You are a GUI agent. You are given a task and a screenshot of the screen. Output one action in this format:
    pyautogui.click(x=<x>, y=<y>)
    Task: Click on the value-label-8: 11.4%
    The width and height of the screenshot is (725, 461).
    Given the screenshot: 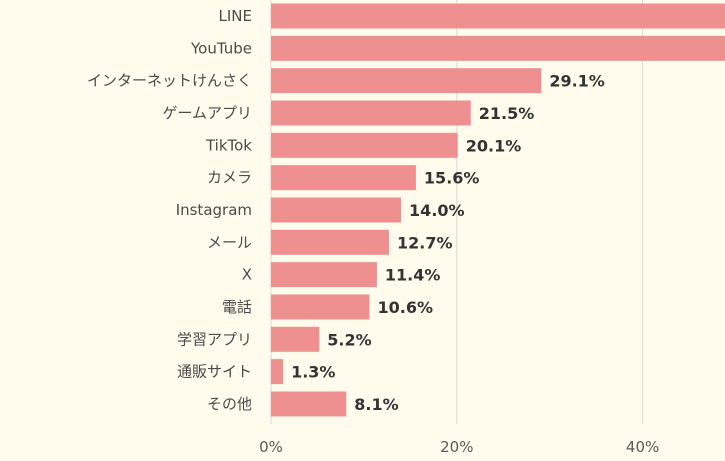 What is the action you would take?
    pyautogui.click(x=413, y=275)
    